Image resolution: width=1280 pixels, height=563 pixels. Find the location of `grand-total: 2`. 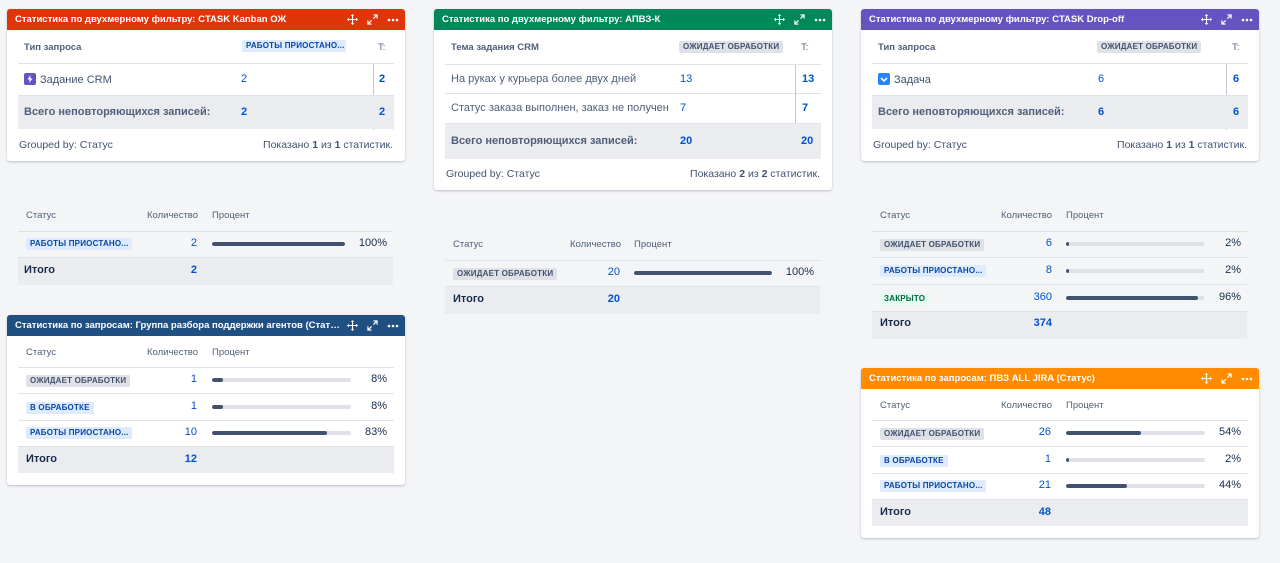

grand-total: 2 is located at coordinates (382, 112).